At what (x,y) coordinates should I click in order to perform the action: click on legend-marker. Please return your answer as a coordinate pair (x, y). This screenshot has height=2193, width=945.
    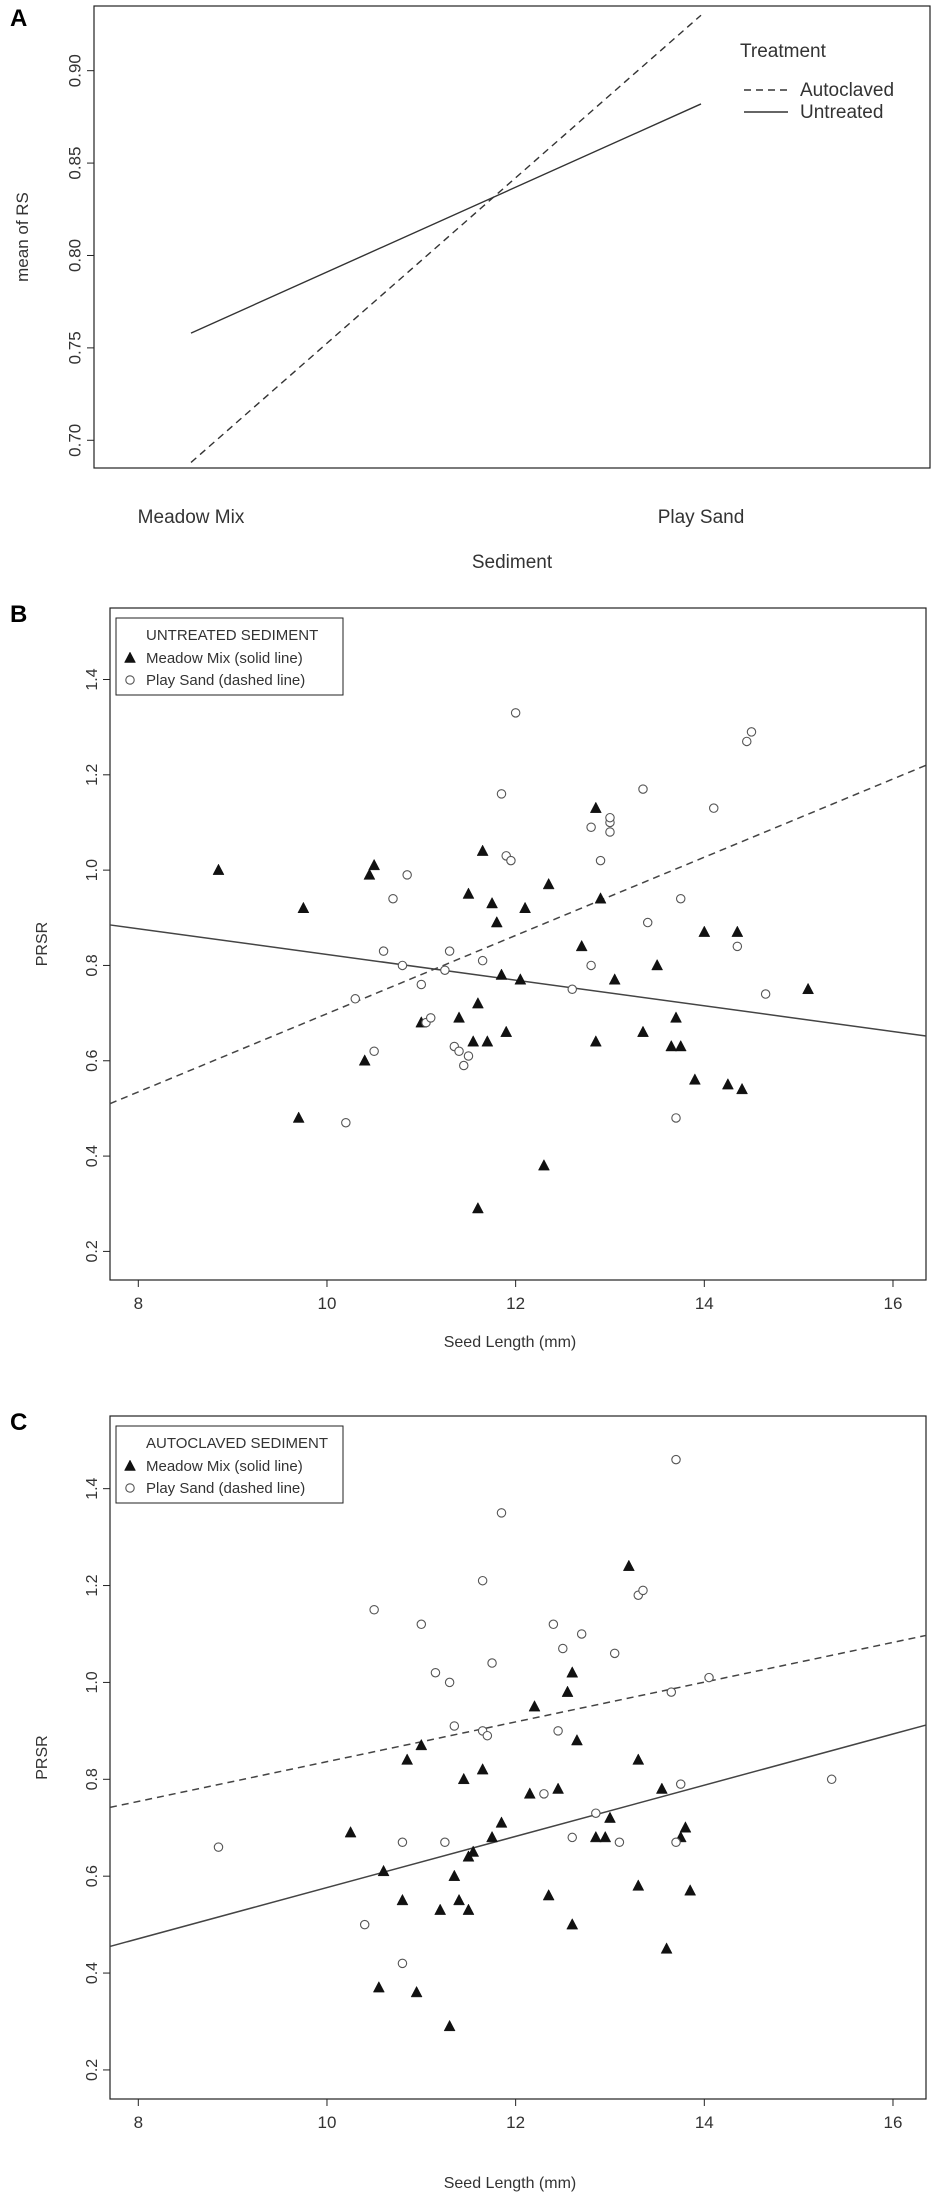
    Looking at the image, I should click on (130, 657).